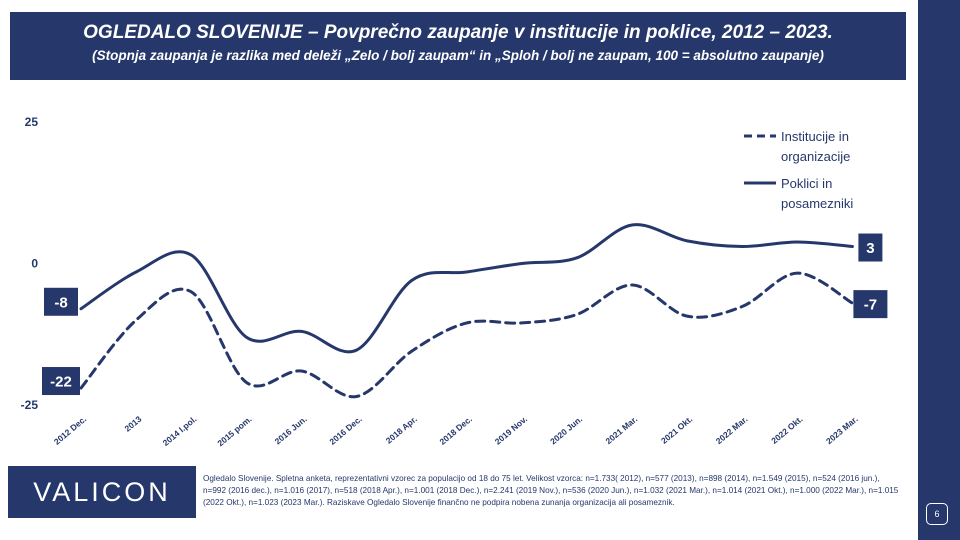  Describe the element at coordinates (786, 430) in the screenshot. I see `x-tick-label: 2022 Okt.` at that location.